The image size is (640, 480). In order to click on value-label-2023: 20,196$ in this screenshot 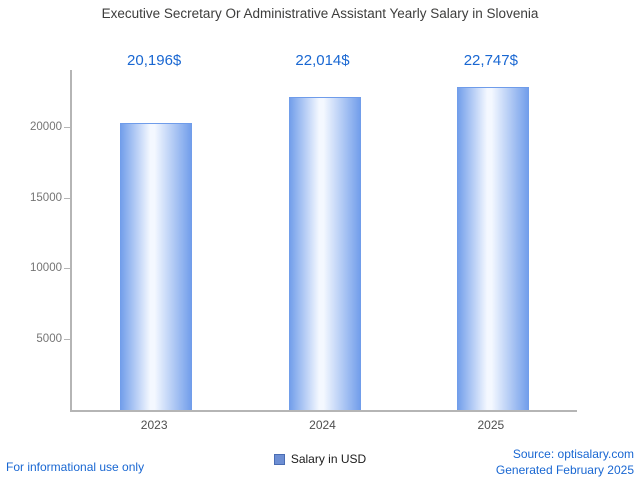, I will do `click(154, 60)`.